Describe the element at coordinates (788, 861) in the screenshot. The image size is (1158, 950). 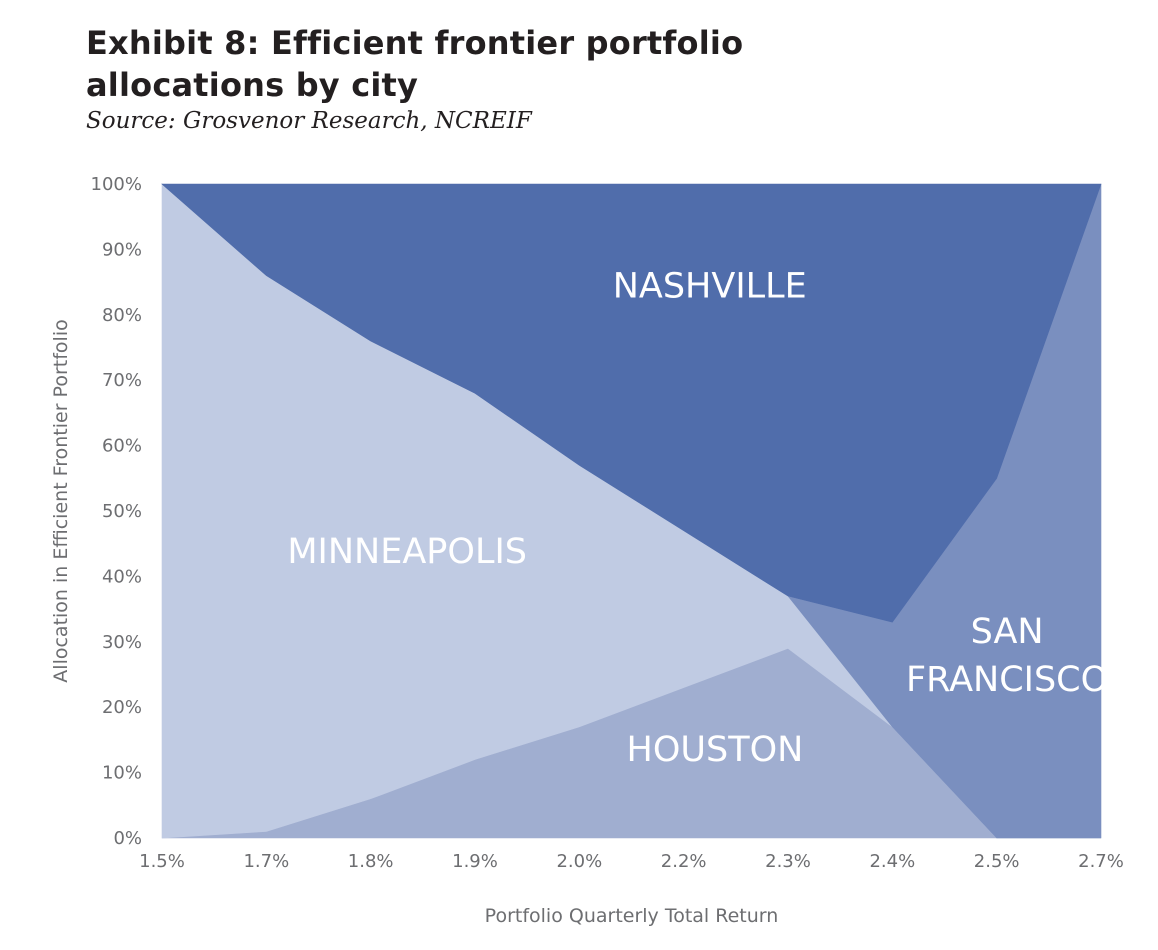
I see `x-tick-label: 2.3%` at that location.